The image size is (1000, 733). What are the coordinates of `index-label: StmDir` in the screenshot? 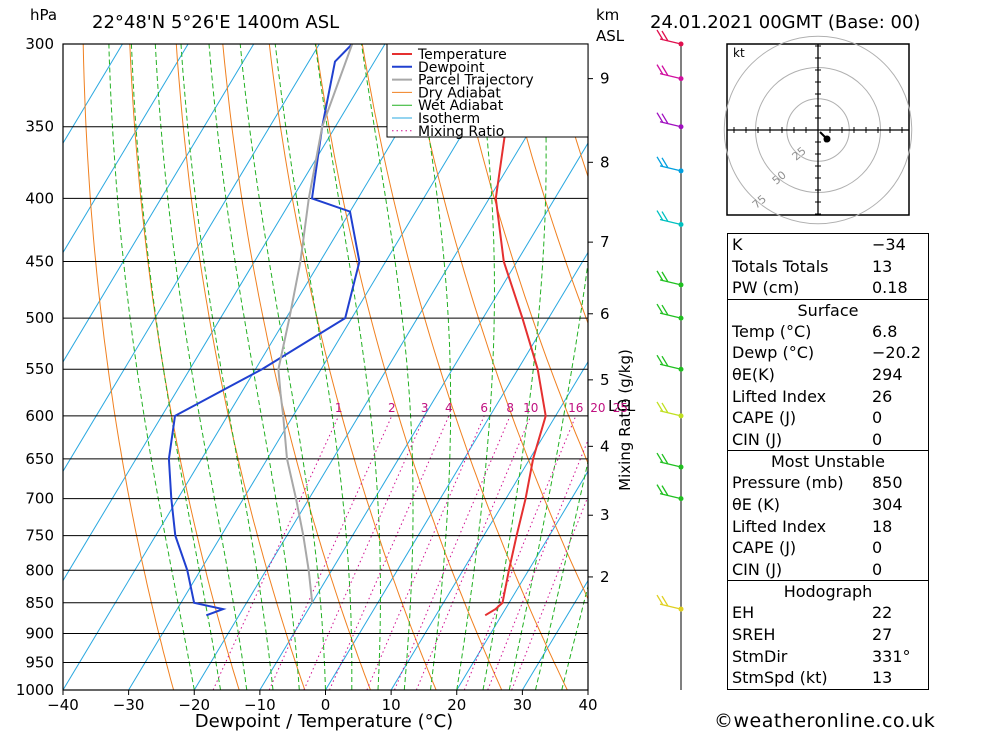 It's located at (760, 656).